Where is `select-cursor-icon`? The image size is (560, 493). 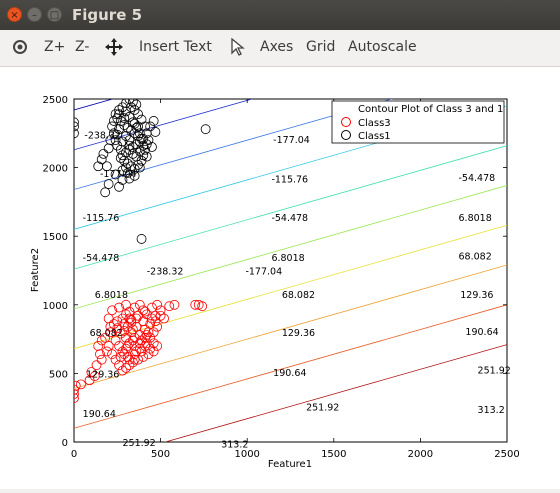 select-cursor-icon is located at coordinates (238, 47).